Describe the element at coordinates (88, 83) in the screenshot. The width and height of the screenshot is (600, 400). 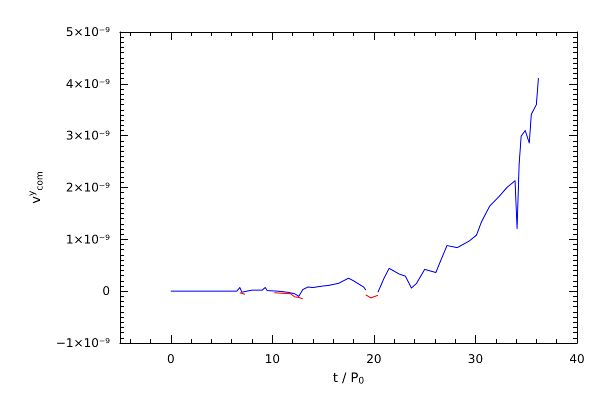
I see `y-tick-label: 4×10⁻⁹` at that location.